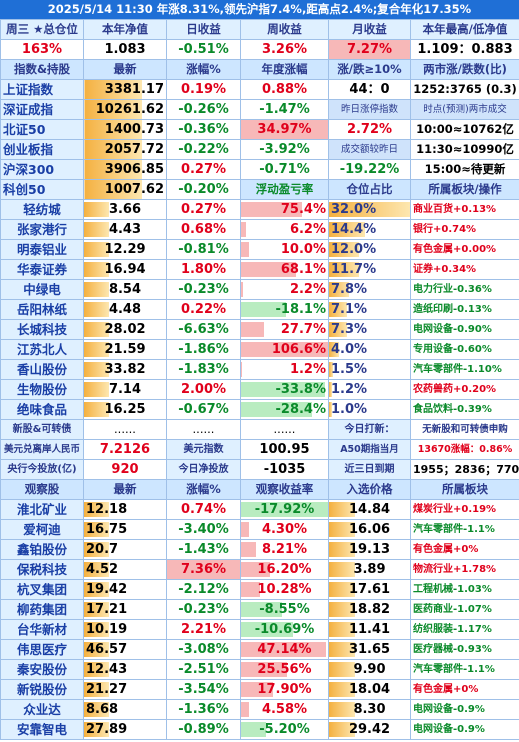 The height and width of the screenshot is (742, 519). I want to click on watch-name: 淮北矿业, so click(42, 509).